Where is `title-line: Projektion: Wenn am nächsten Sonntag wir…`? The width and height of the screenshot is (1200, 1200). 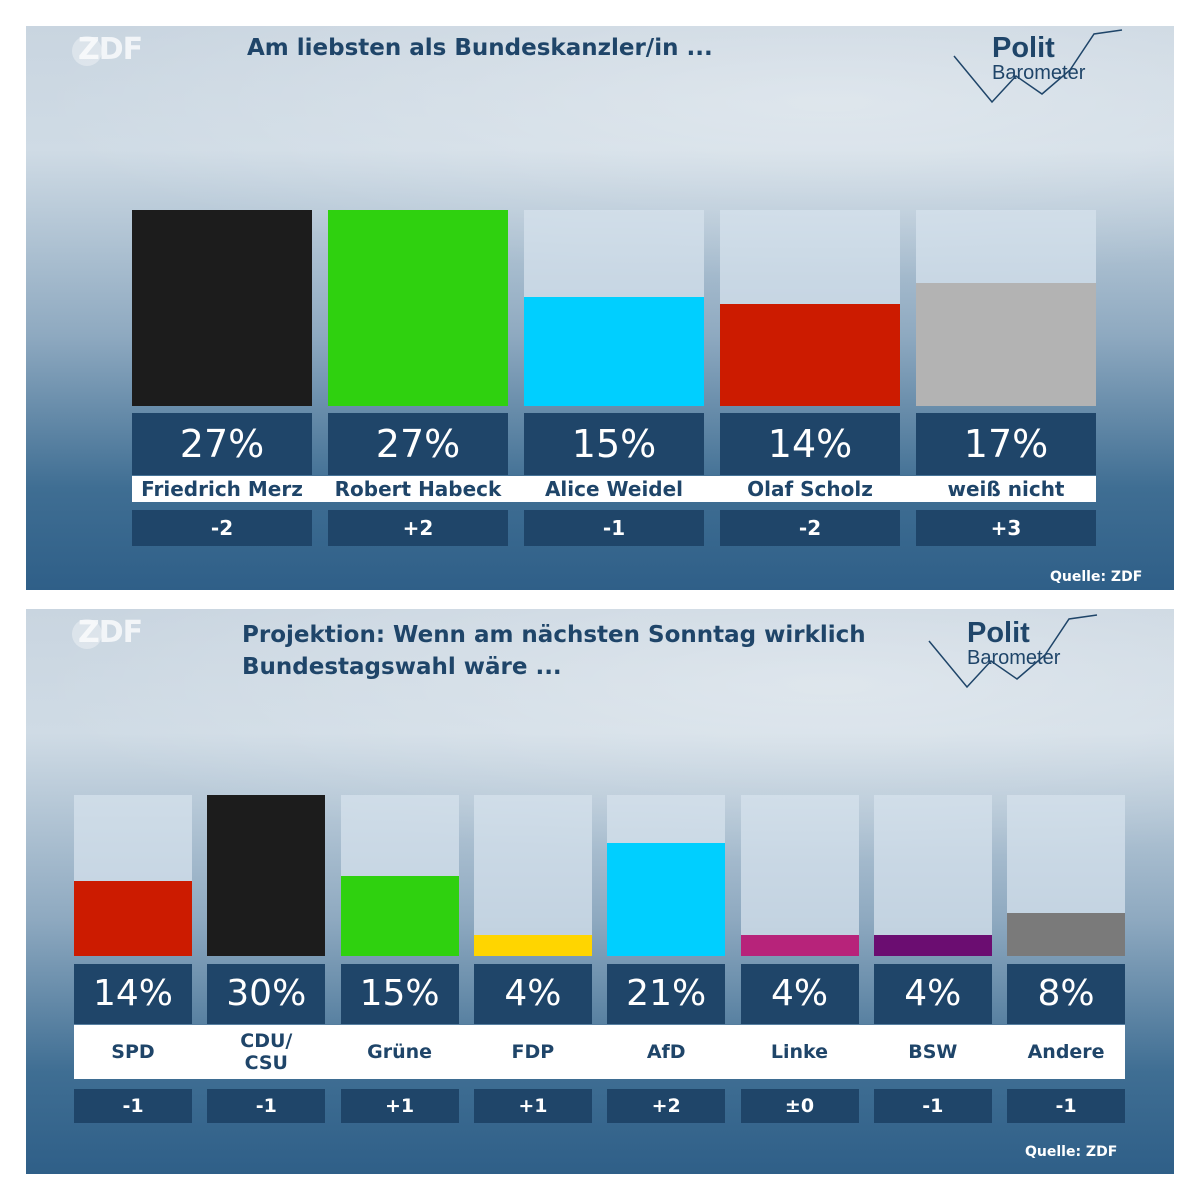
title-line: Projektion: Wenn am nächsten Sonntag wir… is located at coordinates (554, 635).